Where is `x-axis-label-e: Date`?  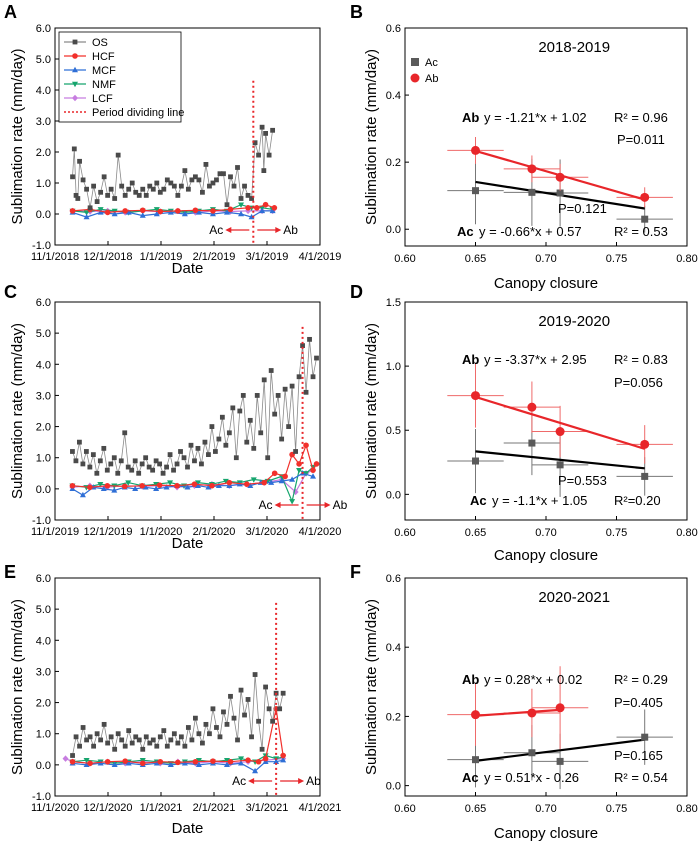 x-axis-label-e: Date is located at coordinates (188, 828).